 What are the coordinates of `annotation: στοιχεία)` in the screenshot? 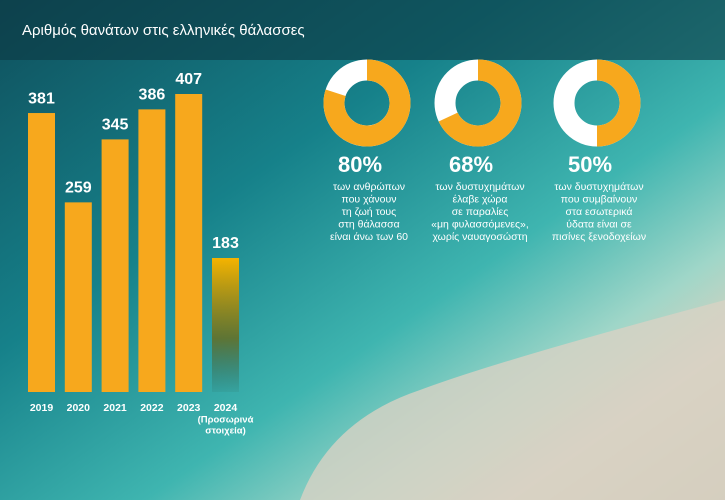 It's located at (225, 431).